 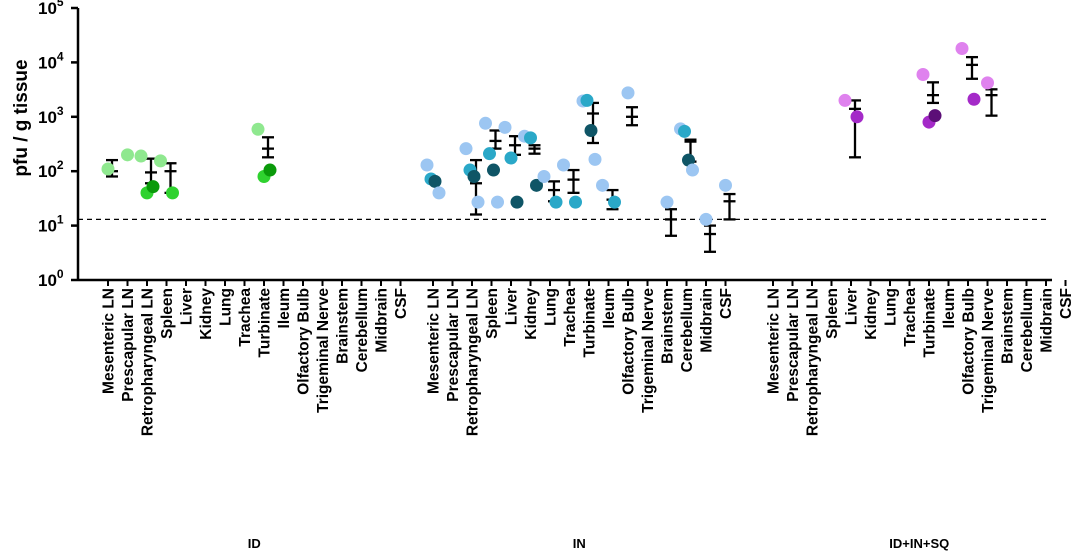 I want to click on group-label: IN, so click(x=579, y=543).